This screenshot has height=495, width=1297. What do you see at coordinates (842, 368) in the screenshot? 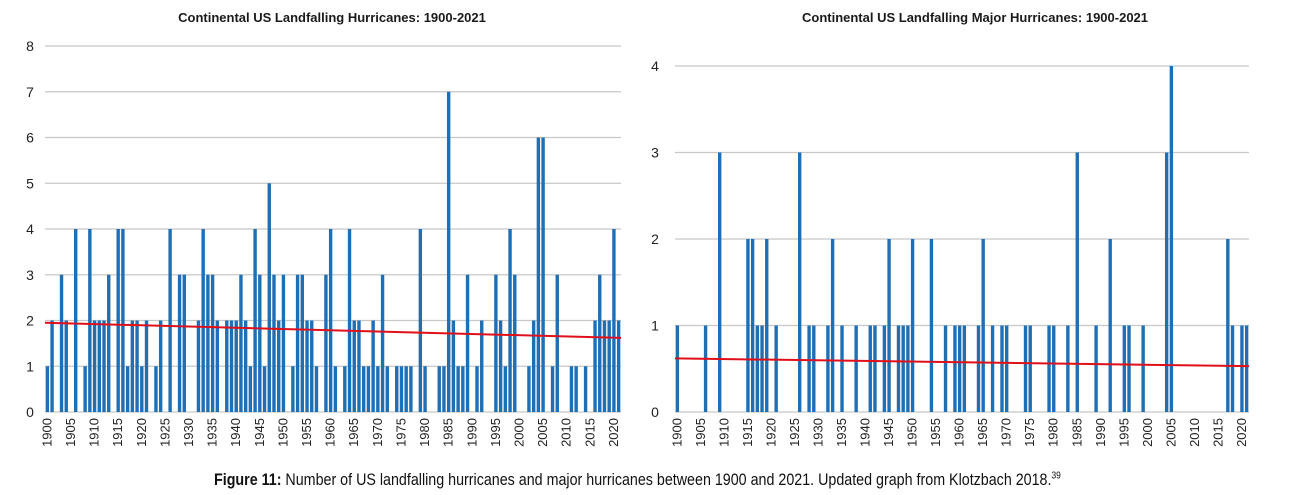
I see `bar-1935` at bounding box center [842, 368].